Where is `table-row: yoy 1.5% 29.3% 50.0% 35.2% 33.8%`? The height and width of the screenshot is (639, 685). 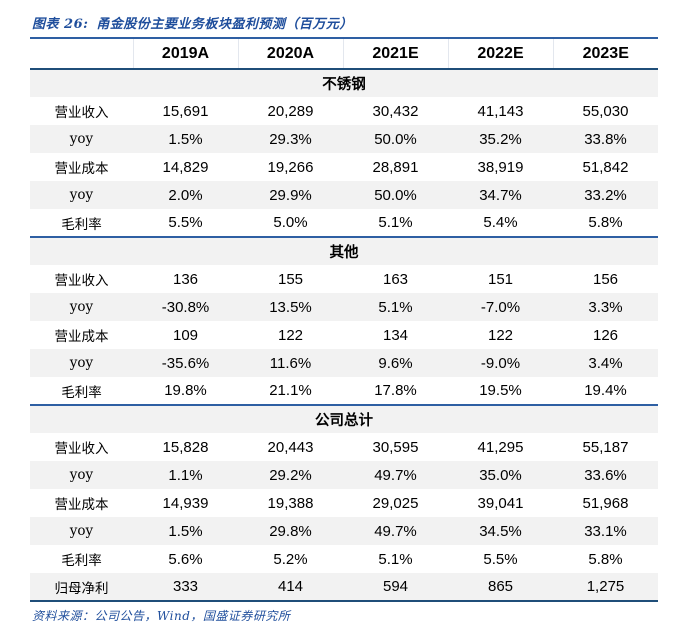 table-row: yoy 1.5% 29.3% 50.0% 35.2% 33.8% is located at coordinates (344, 139).